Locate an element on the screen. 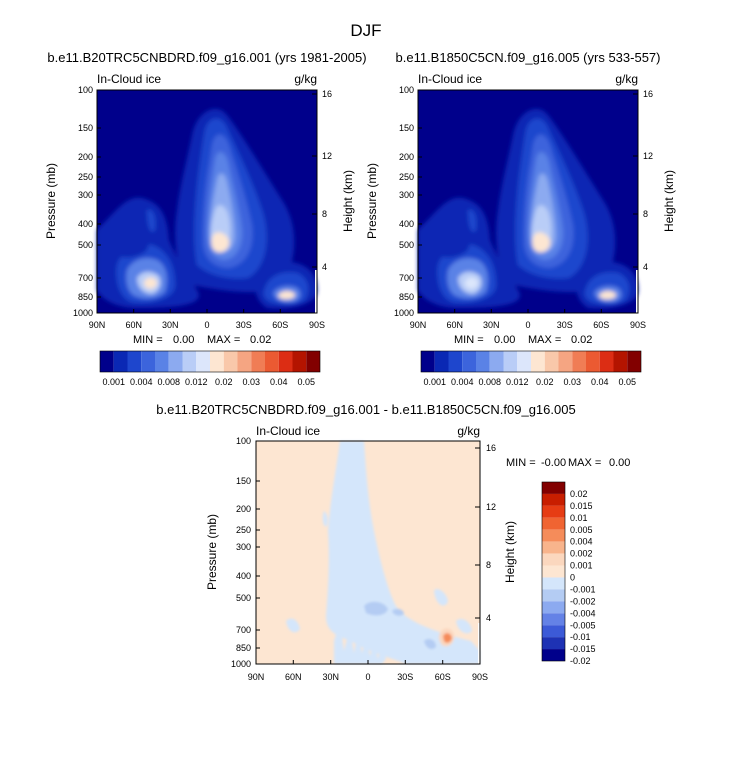 The image size is (733, 763). min-value: -0.00 is located at coordinates (553, 463).